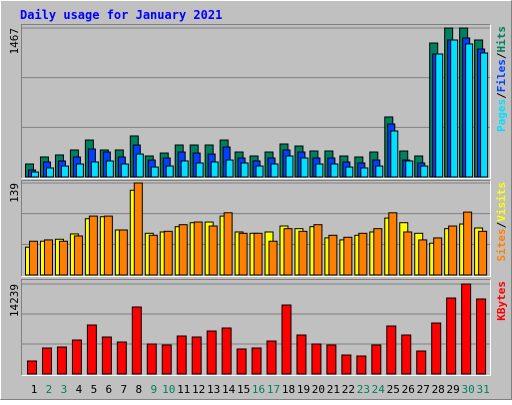  Describe the element at coordinates (348, 389) in the screenshot. I see `x-tick-label: 22` at that location.